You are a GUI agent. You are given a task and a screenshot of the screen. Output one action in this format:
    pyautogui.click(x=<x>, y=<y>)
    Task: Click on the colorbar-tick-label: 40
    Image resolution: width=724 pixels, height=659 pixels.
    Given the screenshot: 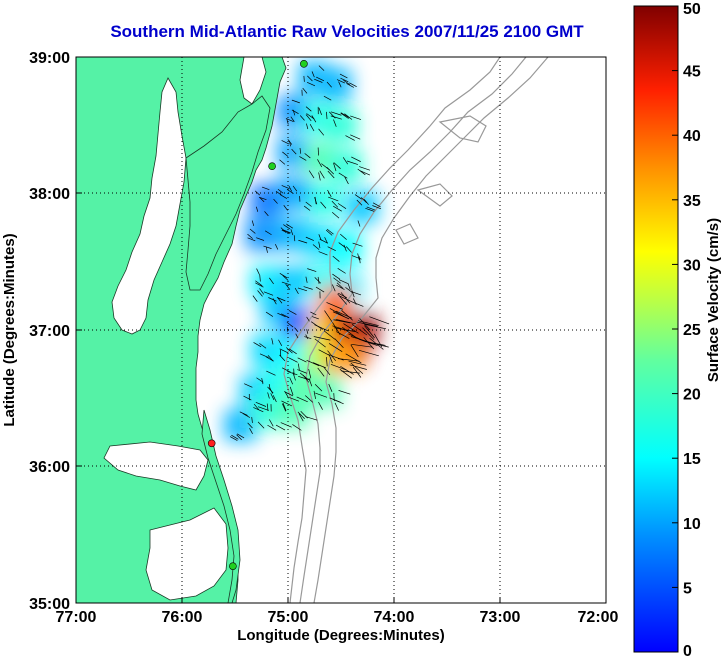 What is the action you would take?
    pyautogui.click(x=692, y=136)
    